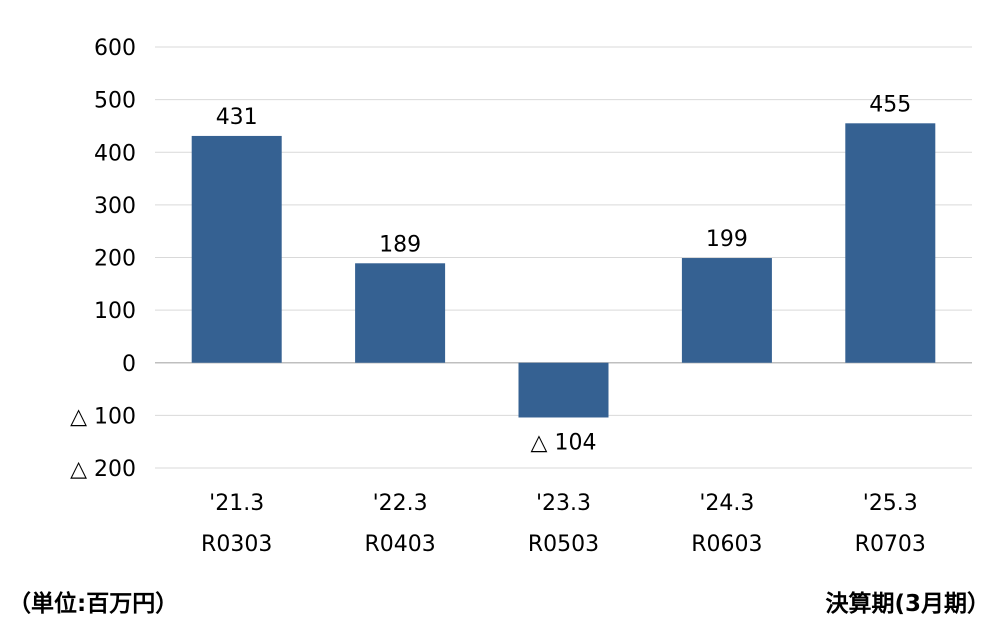  I want to click on y-tick-label: 400, so click(115, 153).